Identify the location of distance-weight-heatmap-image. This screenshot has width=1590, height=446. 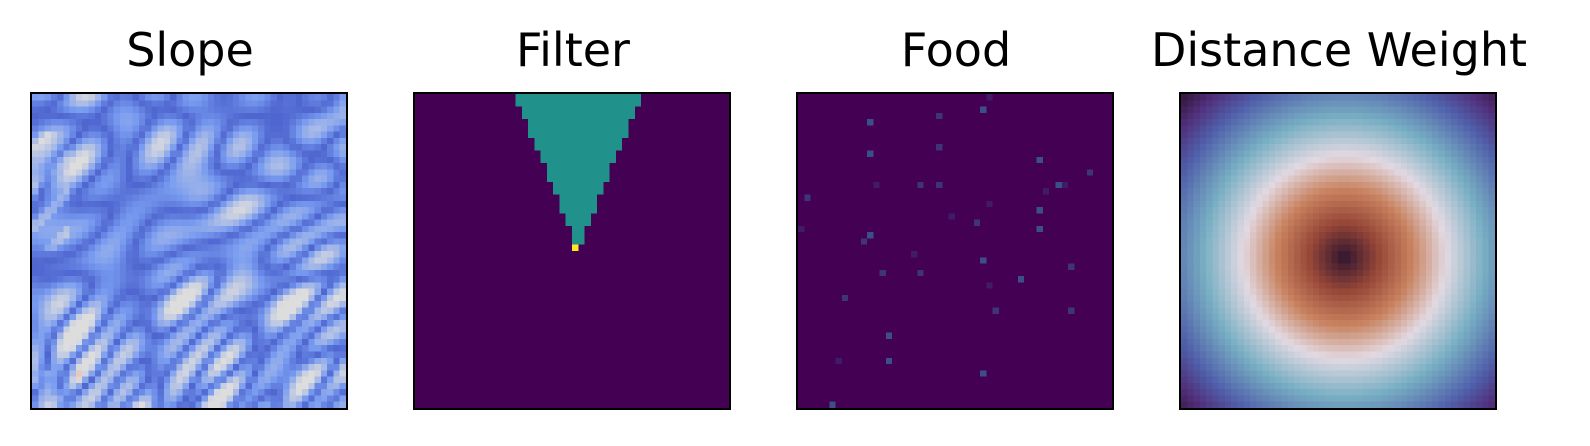
(1338, 251).